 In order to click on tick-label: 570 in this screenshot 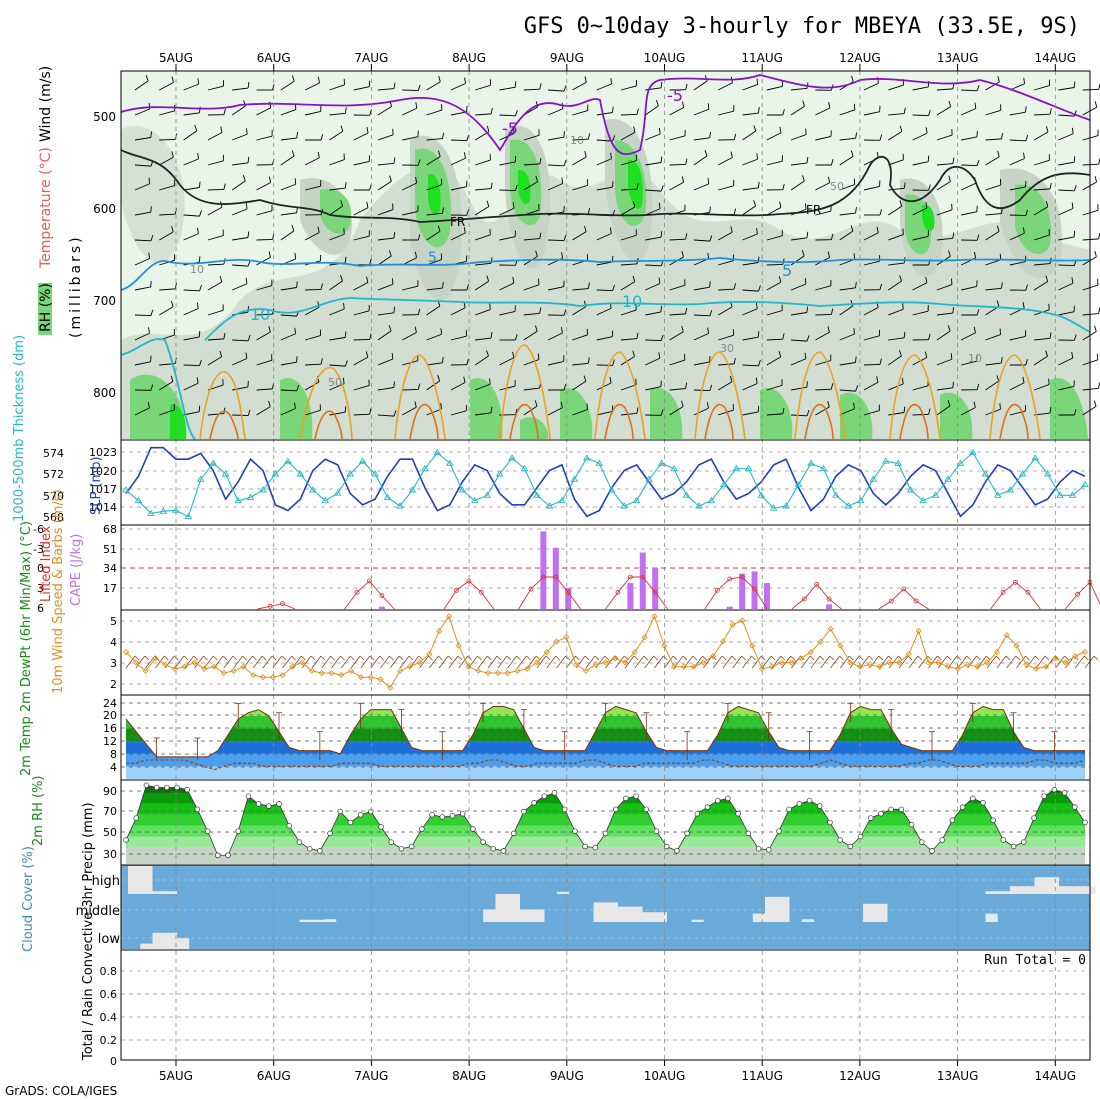, I will do `click(53, 496)`.